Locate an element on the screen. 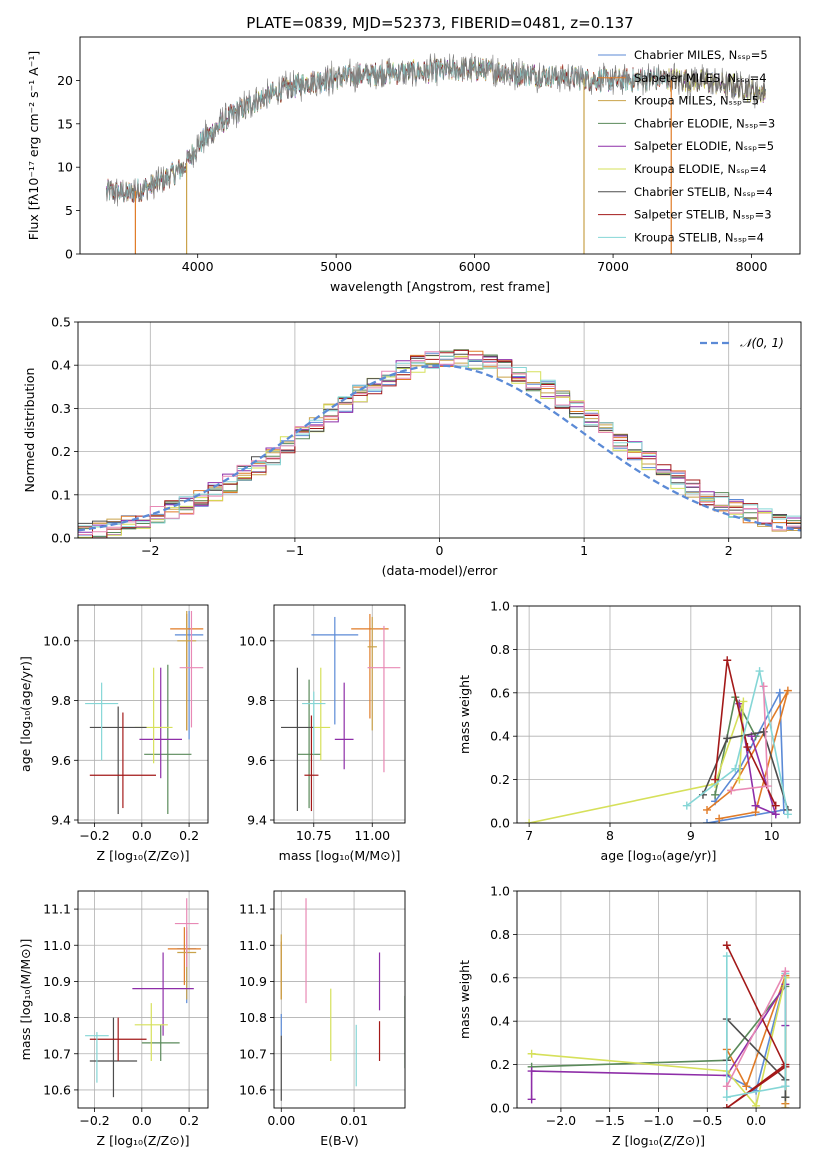 This screenshot has width=819, height=1170. legend-label: Salpeter ELODIE, Nₛₛₚ=5 is located at coordinates (704, 146).